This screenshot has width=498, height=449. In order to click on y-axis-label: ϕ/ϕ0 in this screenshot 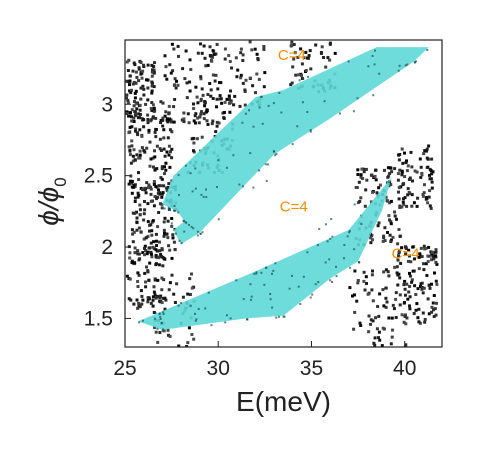, I will do `click(51, 201)`.